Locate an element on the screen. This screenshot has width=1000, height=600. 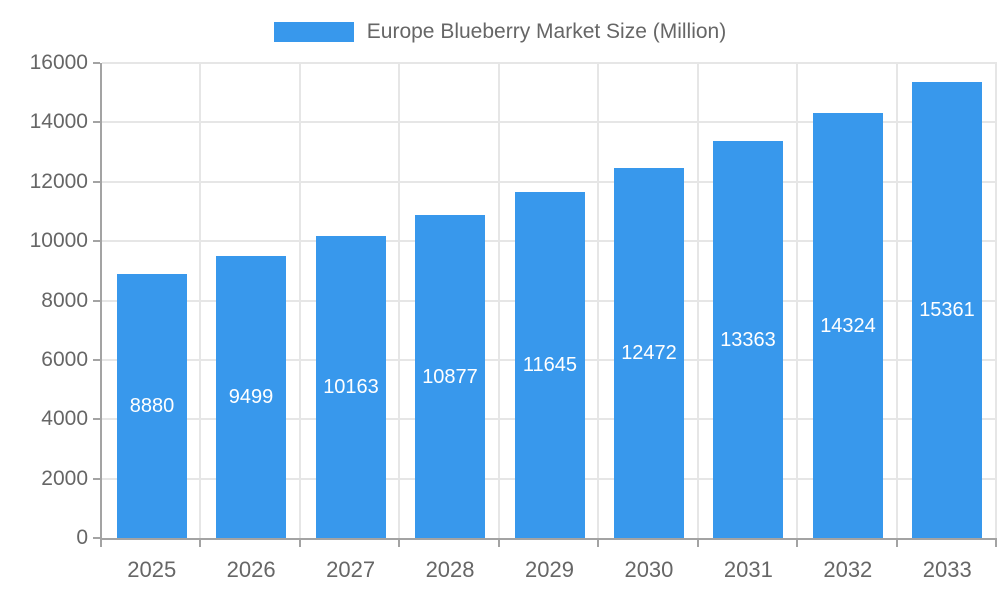
y-tick-label: 6000 is located at coordinates (64, 359).